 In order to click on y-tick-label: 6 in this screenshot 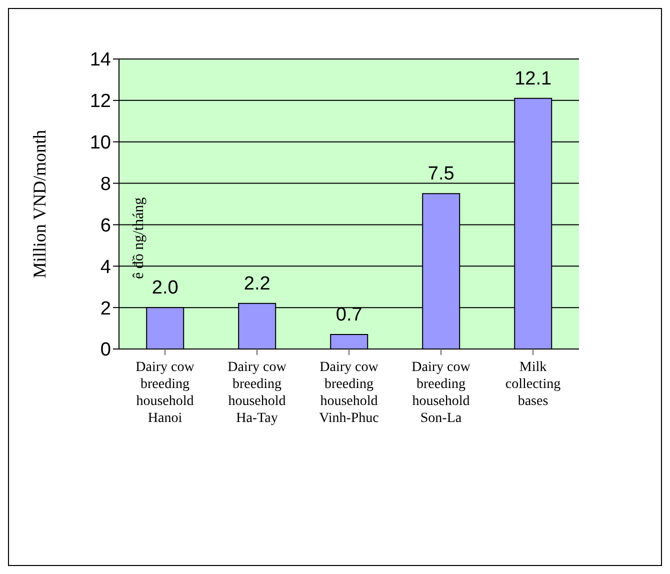, I will do `click(105, 225)`.